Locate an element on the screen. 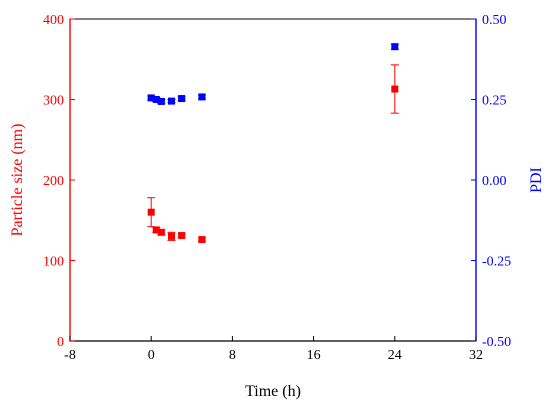  y-left-tick-label: 300 is located at coordinates (53, 101).